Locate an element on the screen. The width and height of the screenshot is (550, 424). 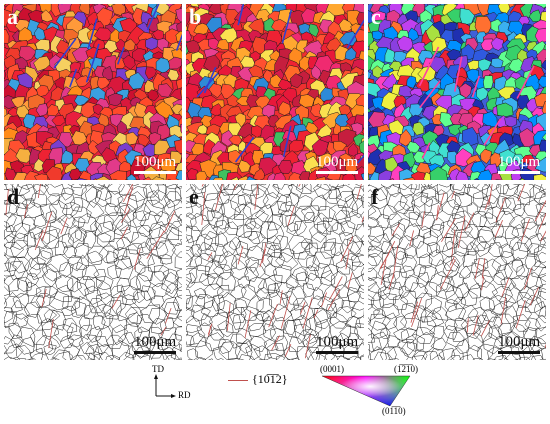
scale-bar-label-b: 100μm is located at coordinates (337, 162).